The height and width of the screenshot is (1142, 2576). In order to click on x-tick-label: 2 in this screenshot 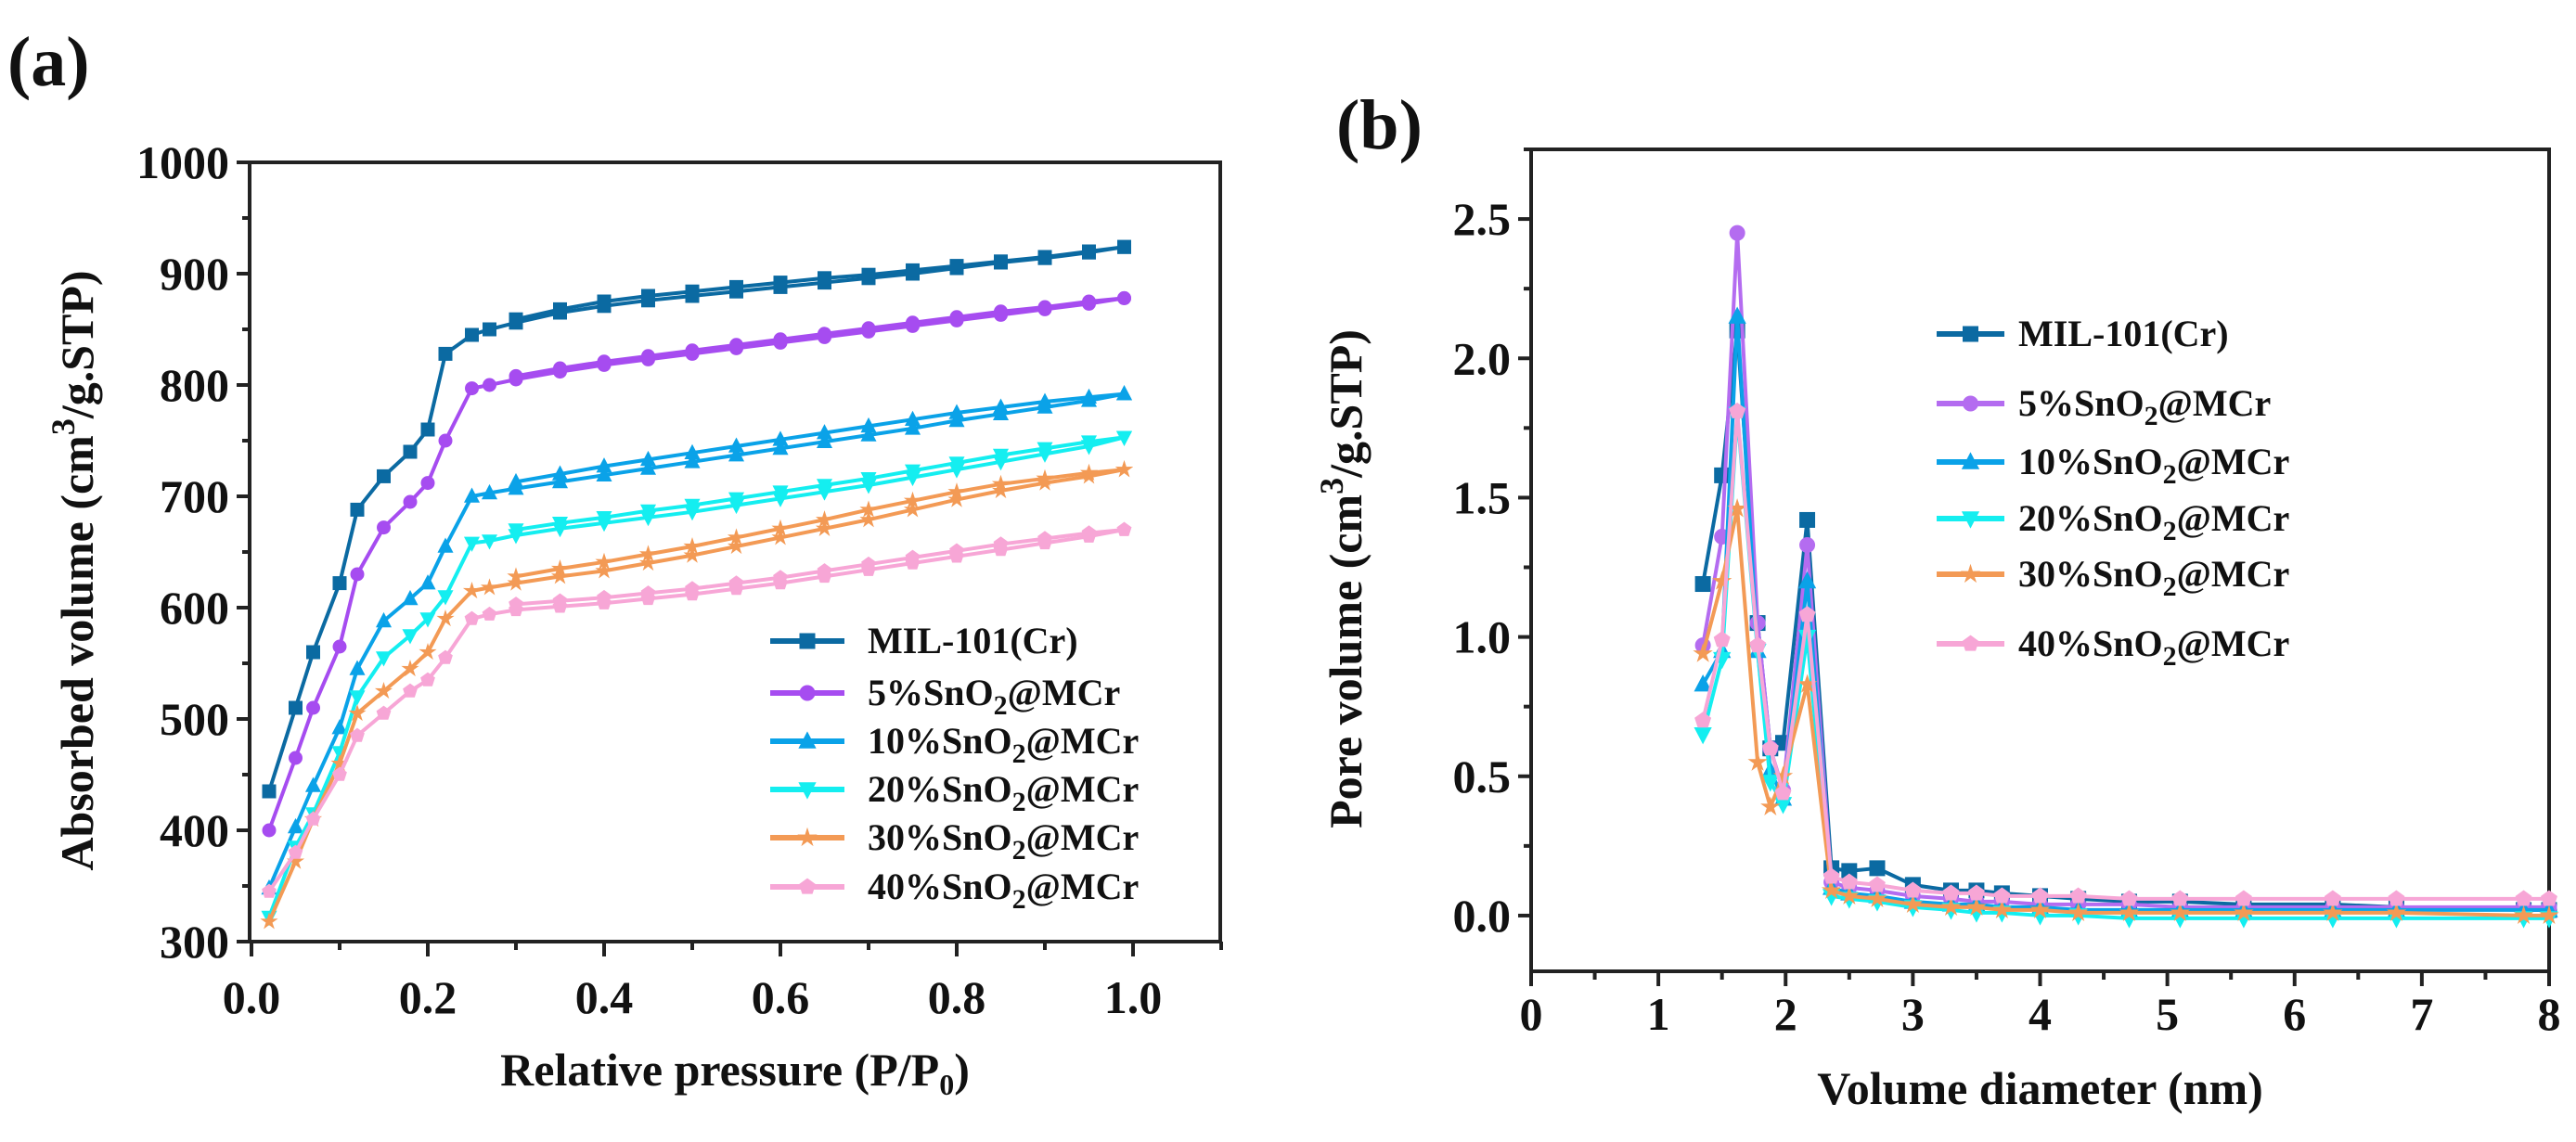, I will do `click(1785, 1014)`.